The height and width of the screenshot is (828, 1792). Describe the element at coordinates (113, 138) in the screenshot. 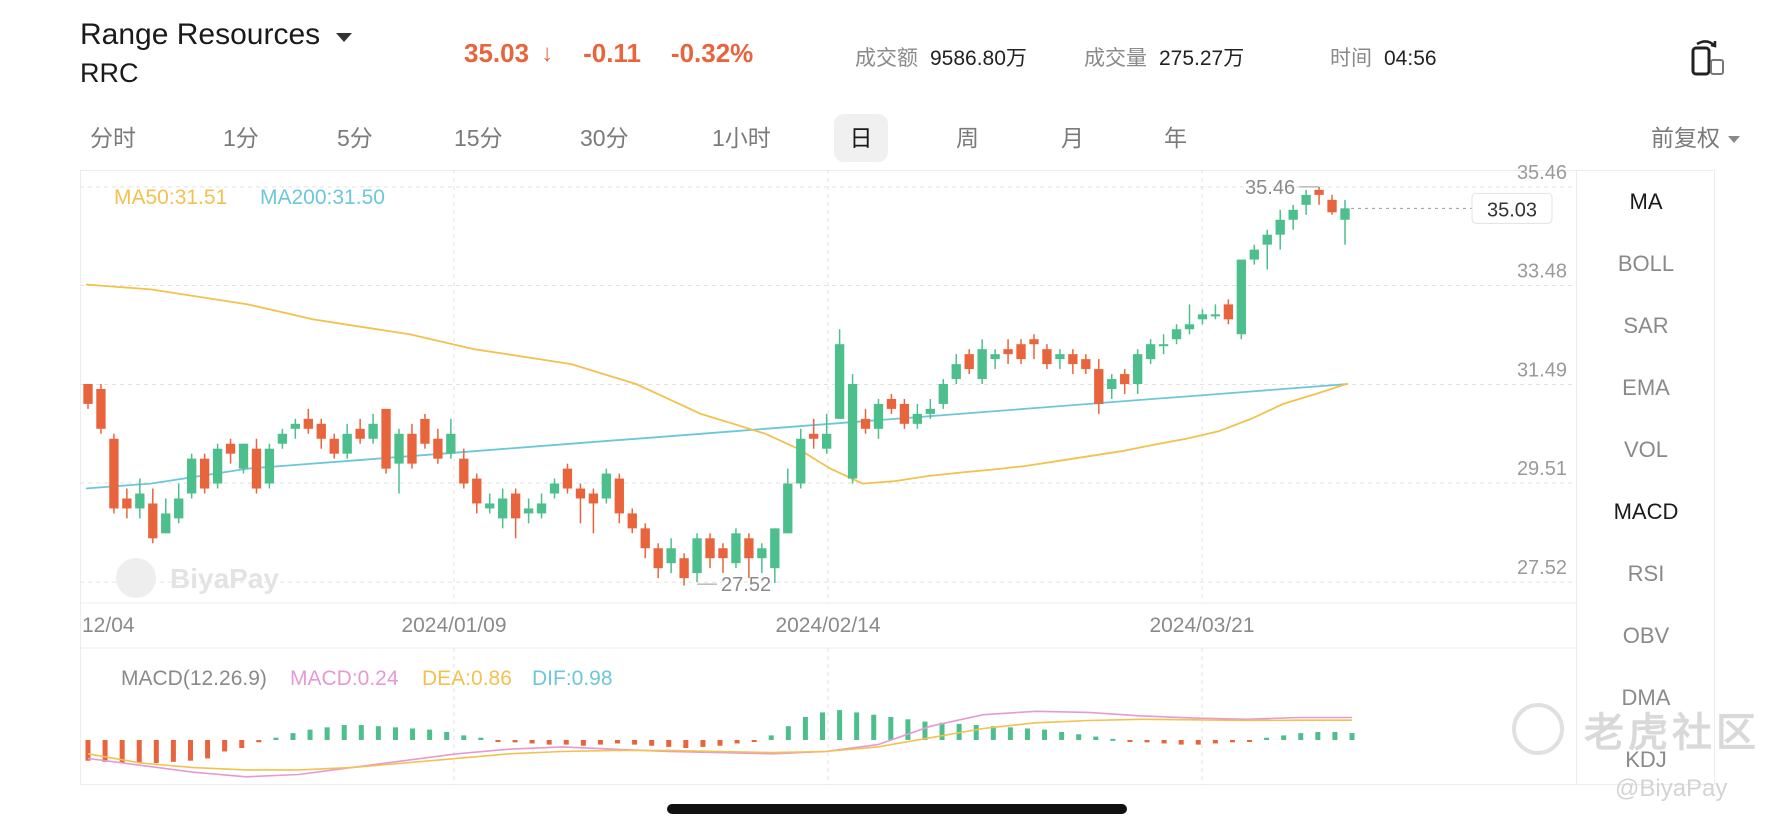

I see `tab-timeshare: 分时` at that location.